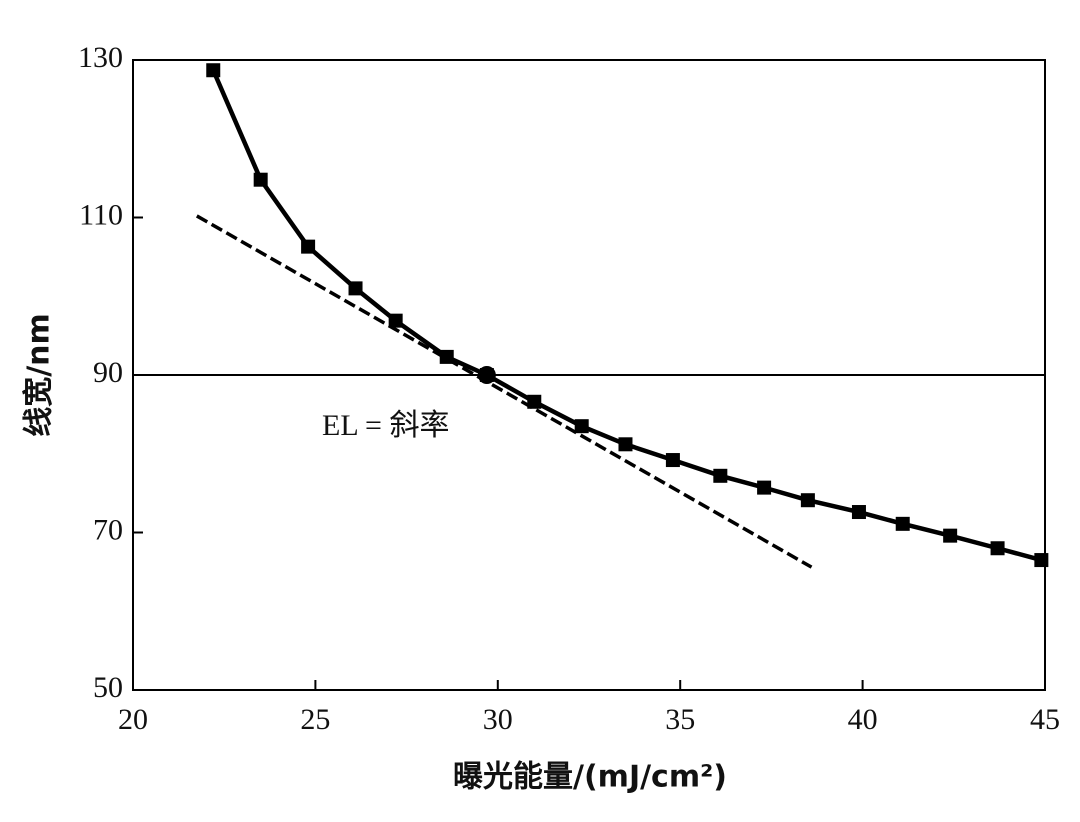  What do you see at coordinates (385, 425) in the screenshot?
I see `annotation: EL = 斜率` at bounding box center [385, 425].